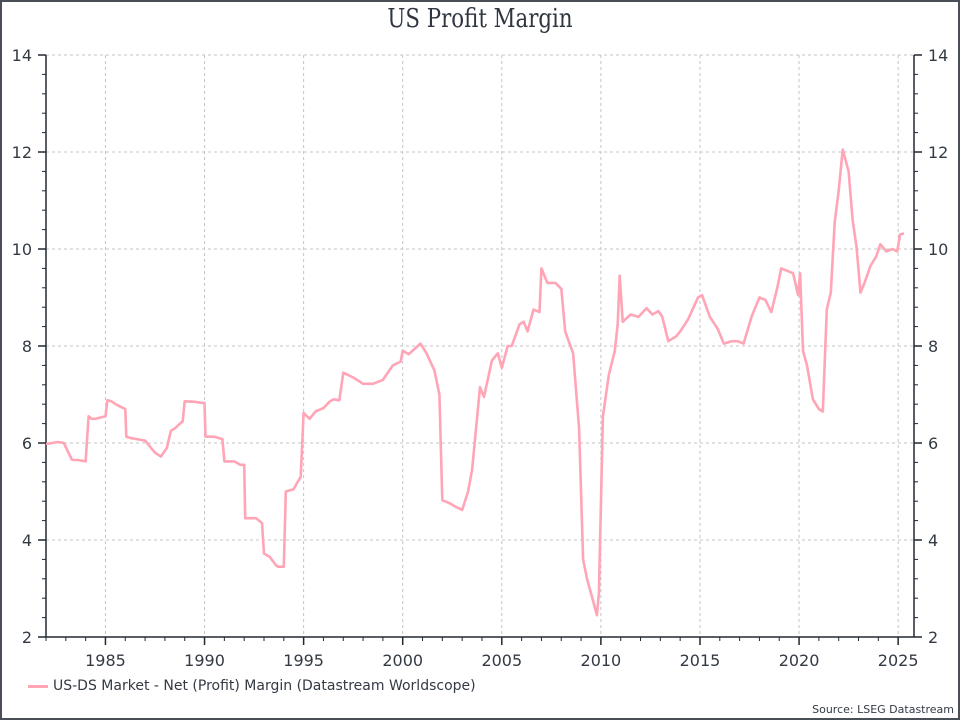 This screenshot has width=960, height=720. I want to click on y-tick-label-right: 10, so click(938, 249).